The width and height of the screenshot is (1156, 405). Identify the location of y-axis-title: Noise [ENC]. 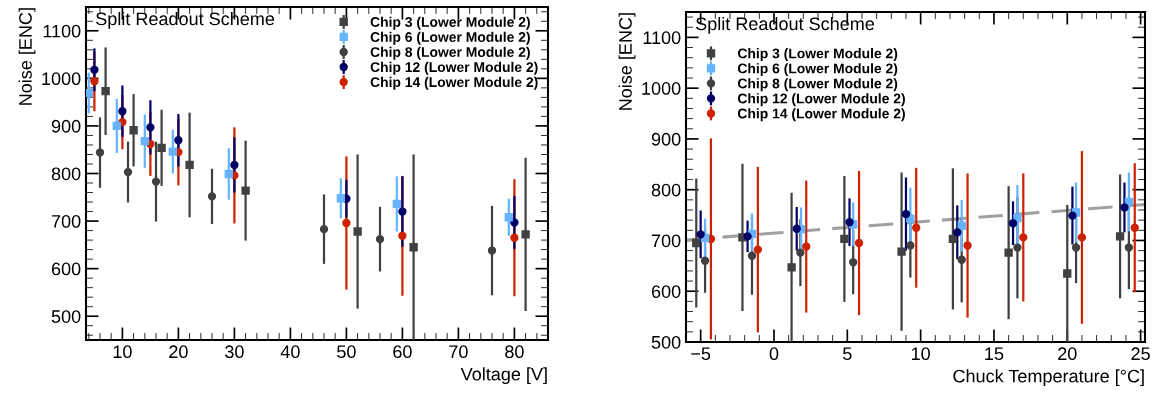
(27, 56).